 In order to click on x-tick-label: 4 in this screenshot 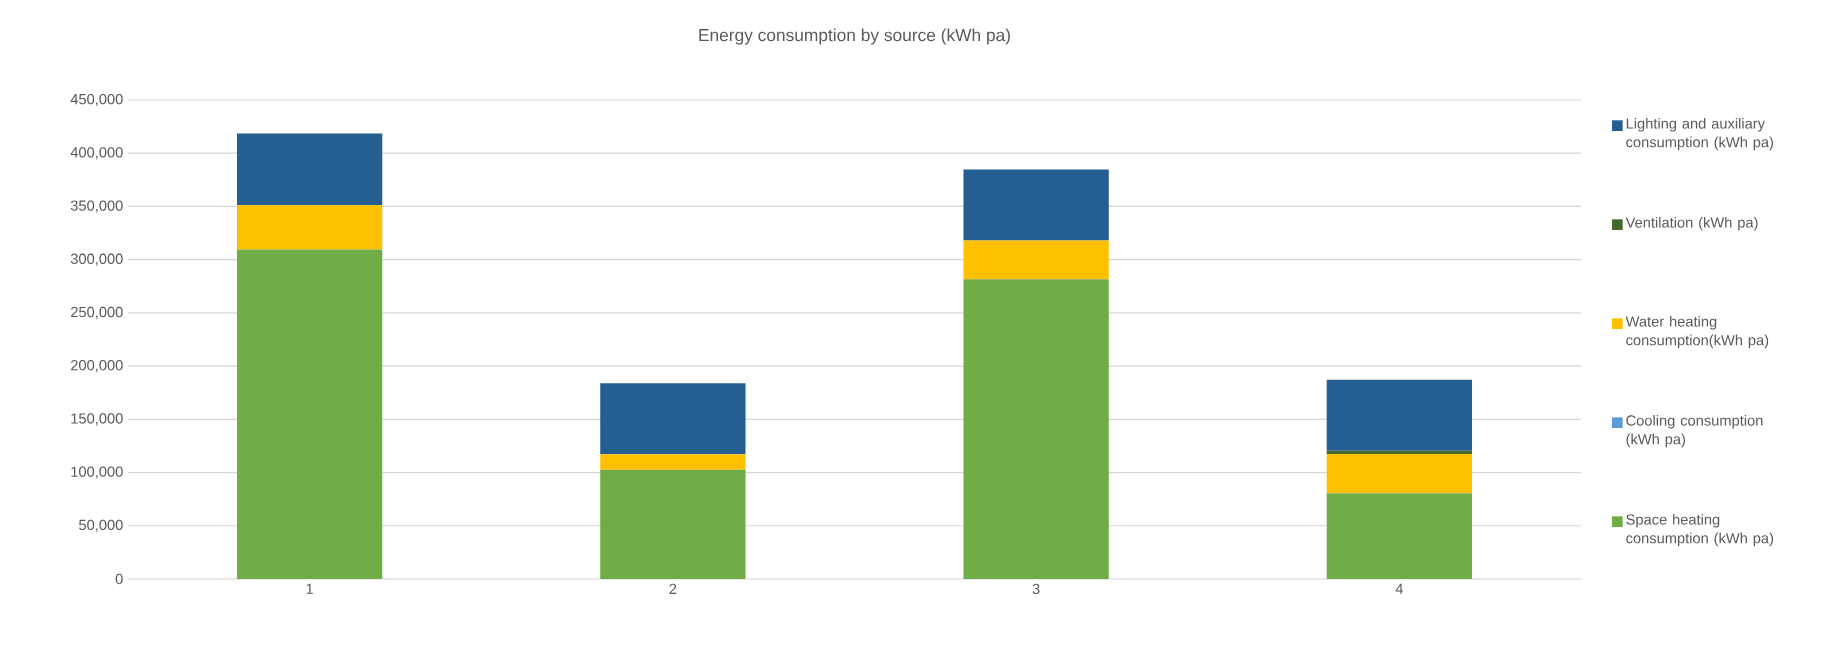, I will do `click(1399, 588)`.